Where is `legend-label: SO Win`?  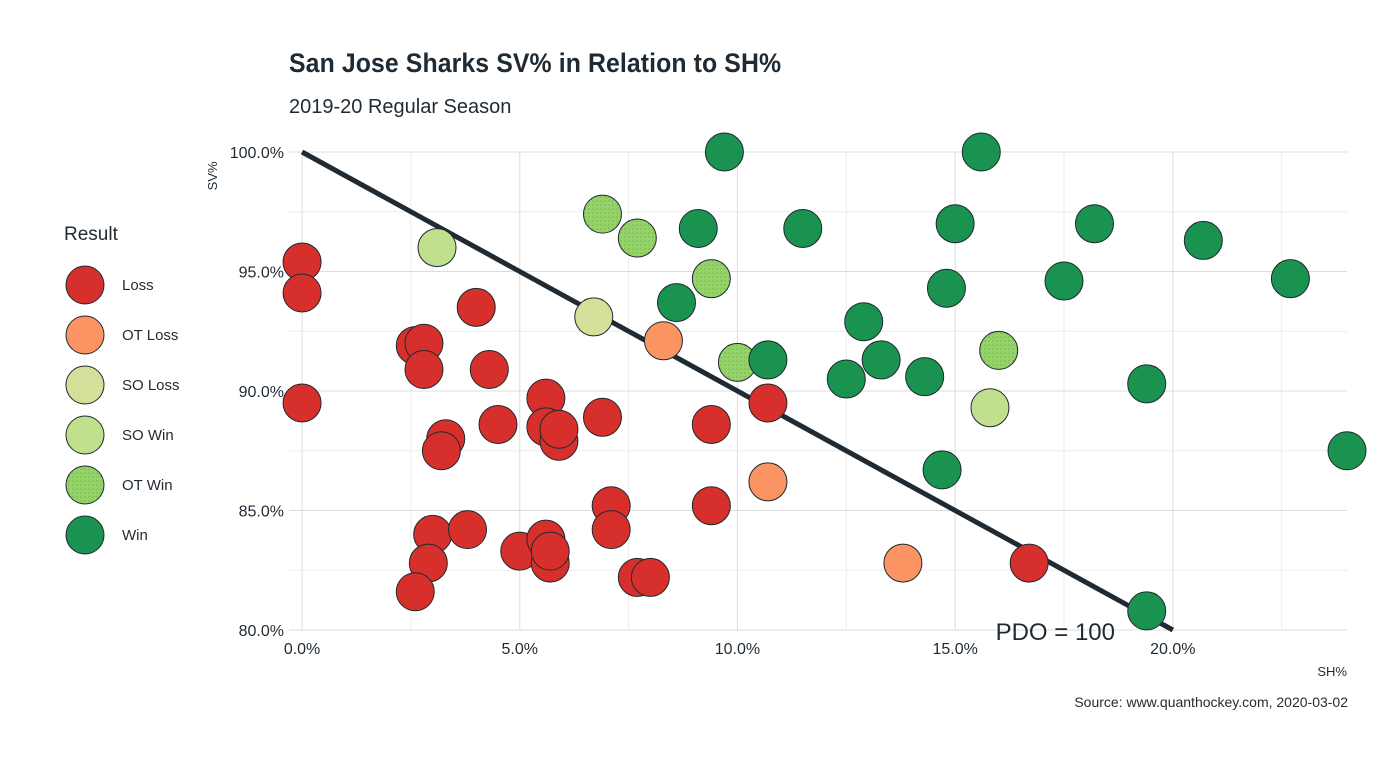 legend-label: SO Win is located at coordinates (148, 435).